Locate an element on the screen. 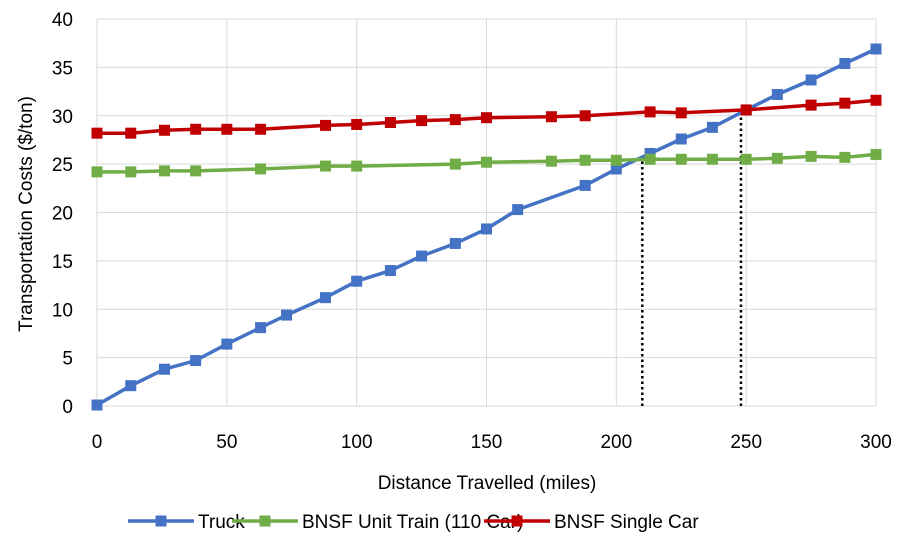 The height and width of the screenshot is (539, 900). x-tick-label: 300 is located at coordinates (876, 442).